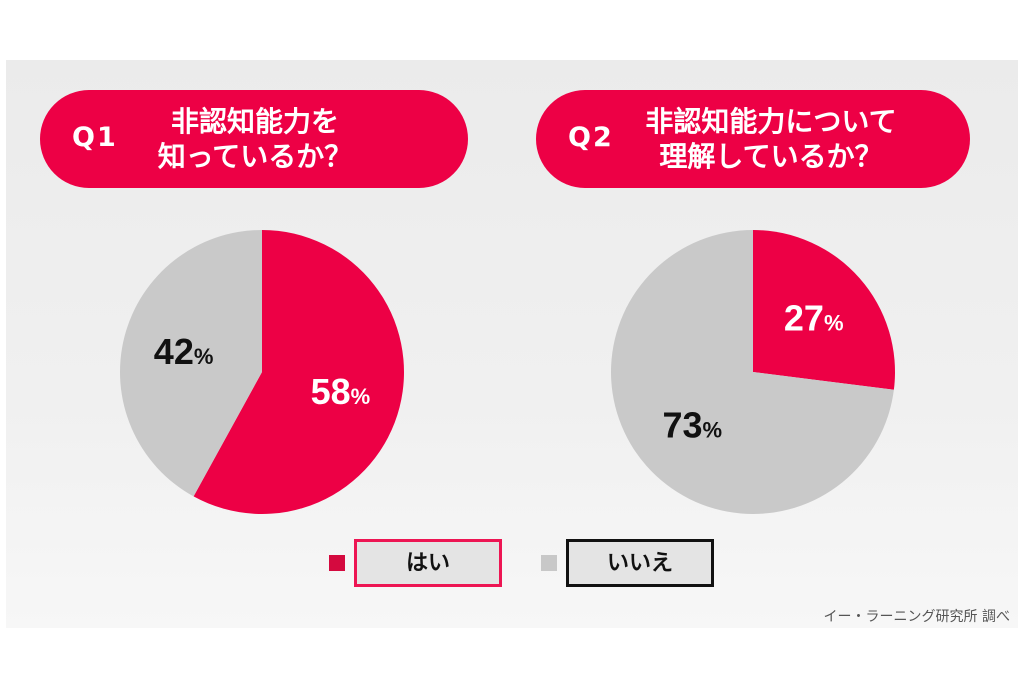 Image resolution: width=1024 pixels, height=683 pixels. I want to click on question-1-number: Q1, so click(95, 137).